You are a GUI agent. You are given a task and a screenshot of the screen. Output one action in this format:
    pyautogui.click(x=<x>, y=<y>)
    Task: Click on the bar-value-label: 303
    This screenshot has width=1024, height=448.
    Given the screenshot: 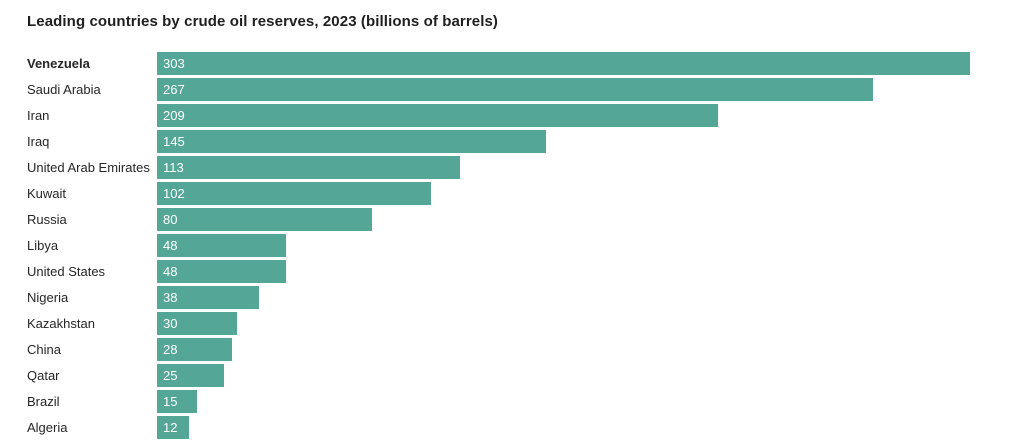 What is the action you would take?
    pyautogui.click(x=174, y=63)
    